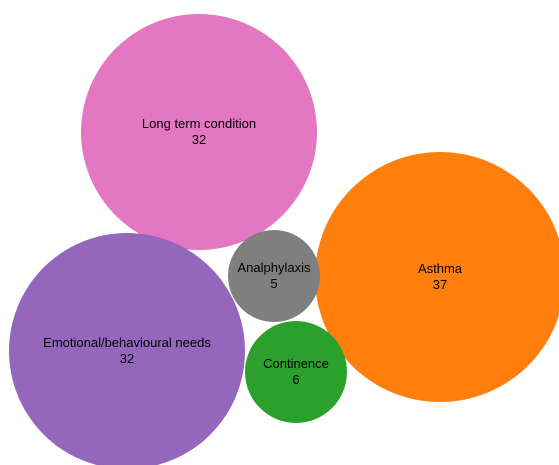 This screenshot has width=559, height=465. I want to click on bubble-label: Analphylaxis, so click(274, 267).